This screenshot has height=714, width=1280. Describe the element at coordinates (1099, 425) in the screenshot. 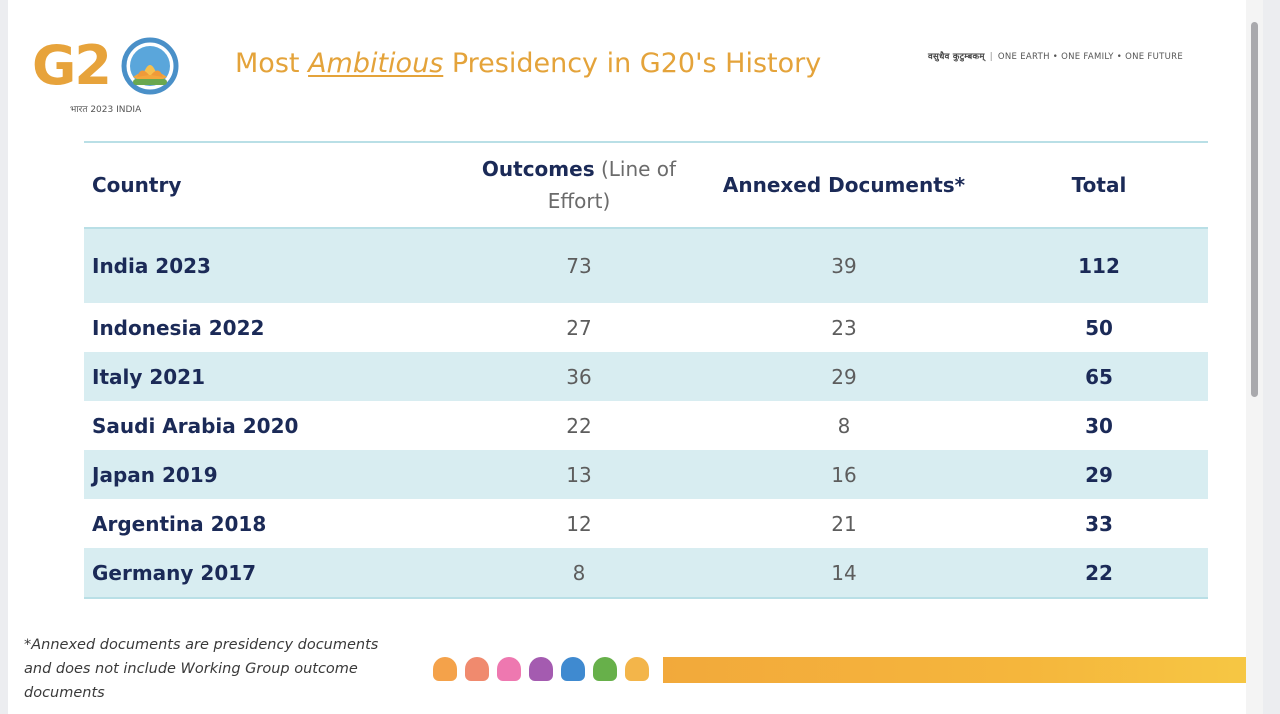

I see `total-cell: 30` at that location.